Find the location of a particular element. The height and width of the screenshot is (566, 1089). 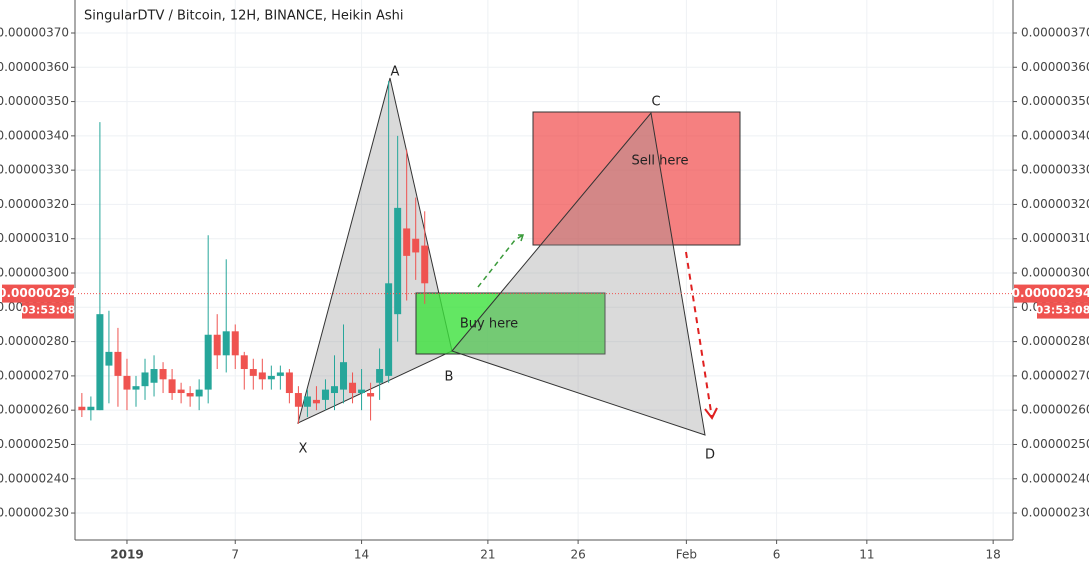

x-tick-label: 6 is located at coordinates (777, 555).